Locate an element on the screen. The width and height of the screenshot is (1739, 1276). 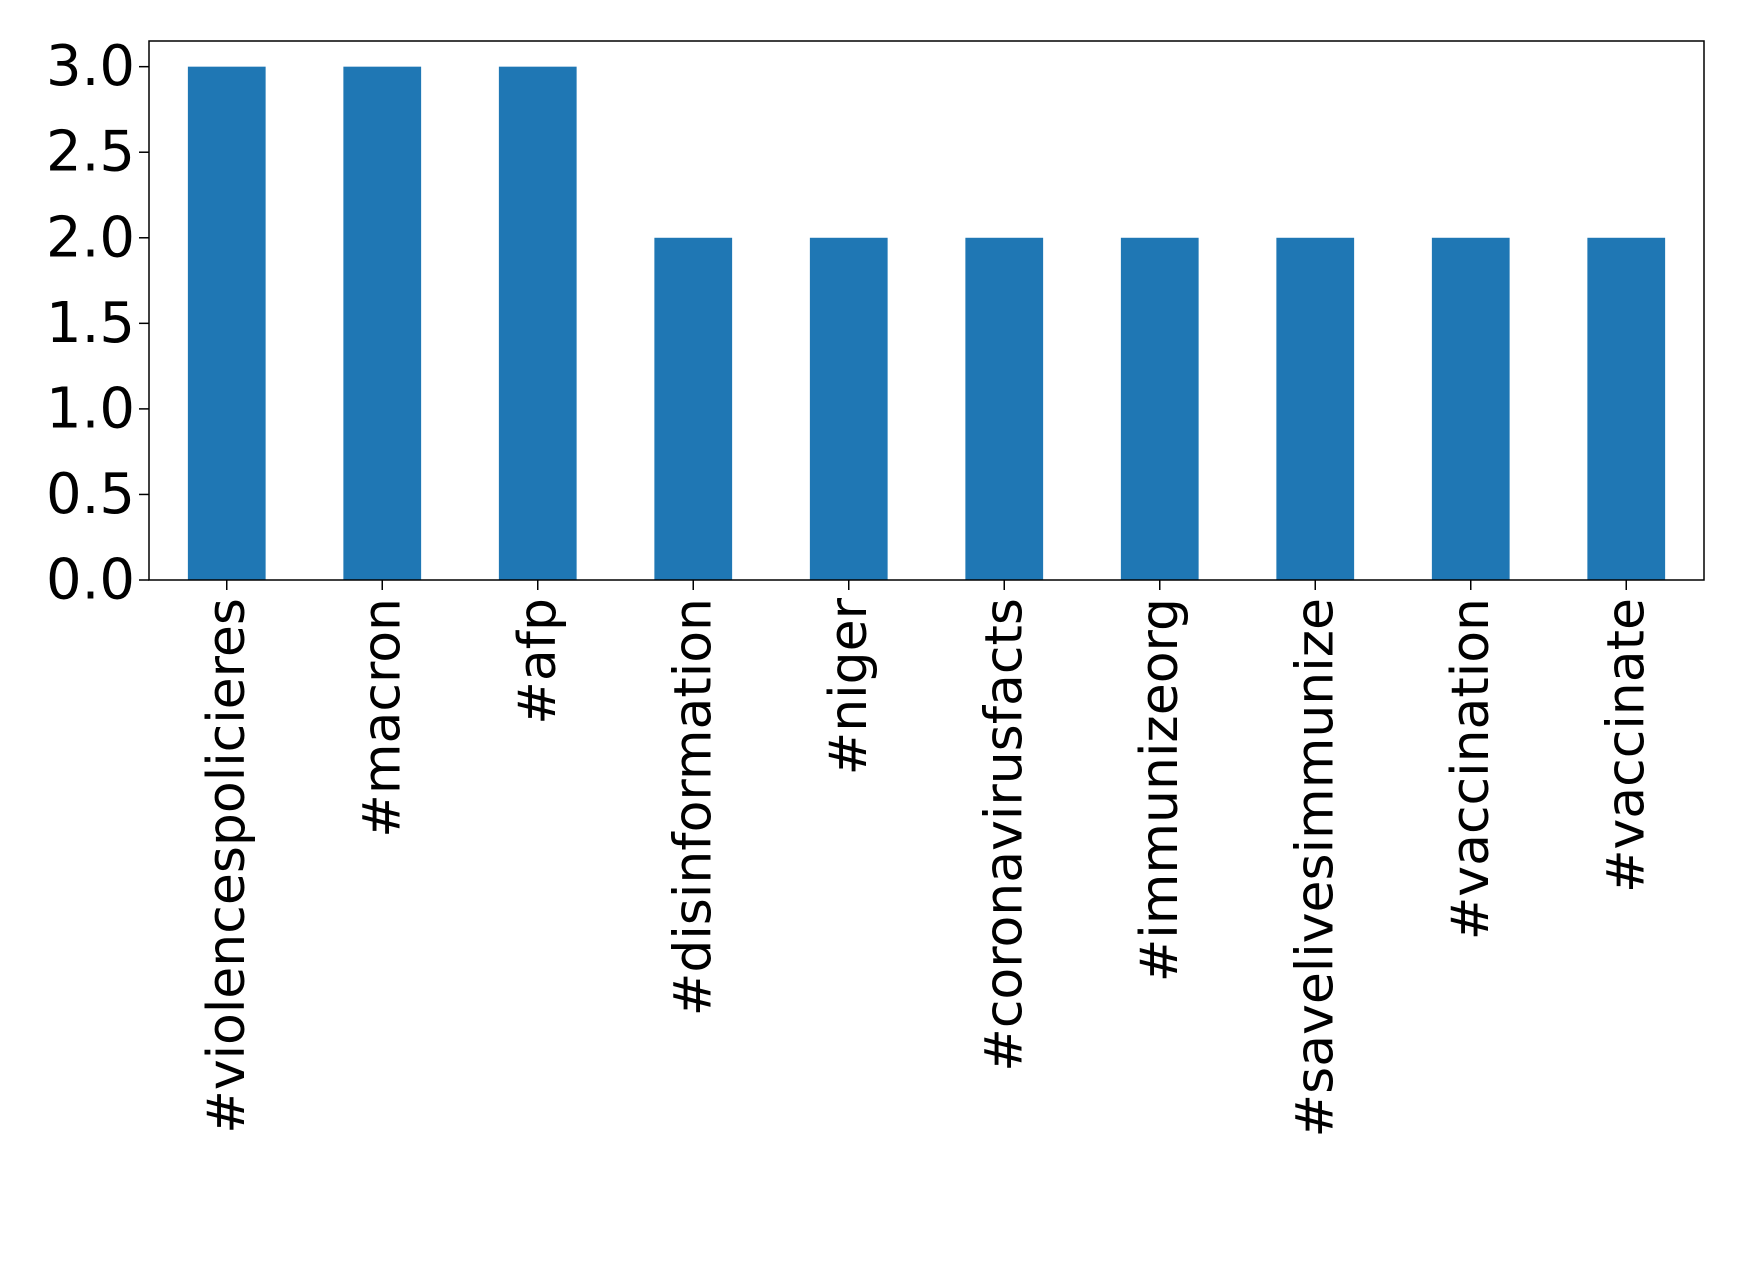
y-tick-label: 1.0 is located at coordinates (90, 408).